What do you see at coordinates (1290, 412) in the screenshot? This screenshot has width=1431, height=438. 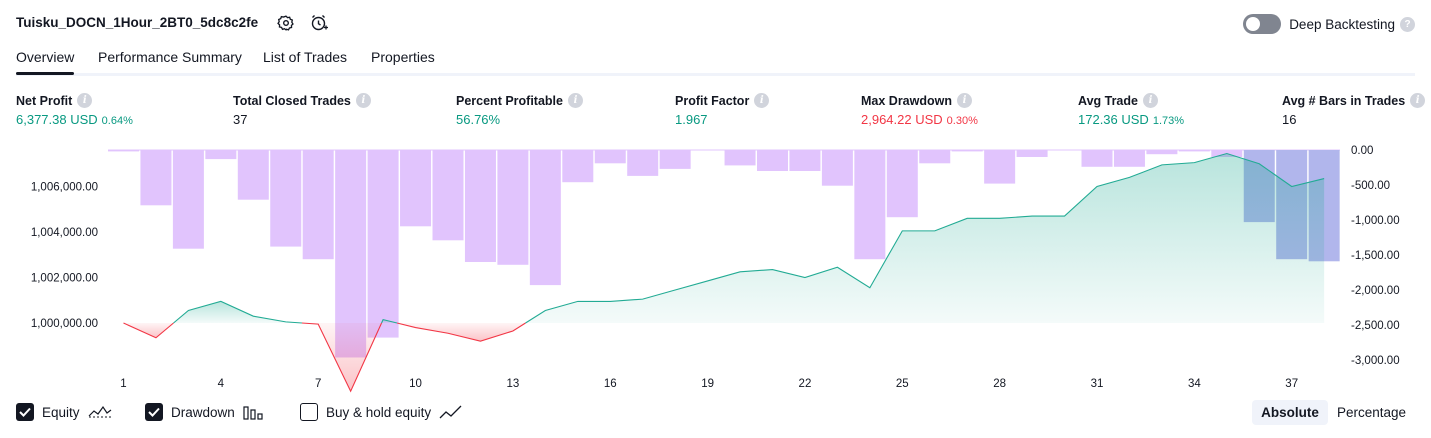 I see `absolute-button: Absolute` at bounding box center [1290, 412].